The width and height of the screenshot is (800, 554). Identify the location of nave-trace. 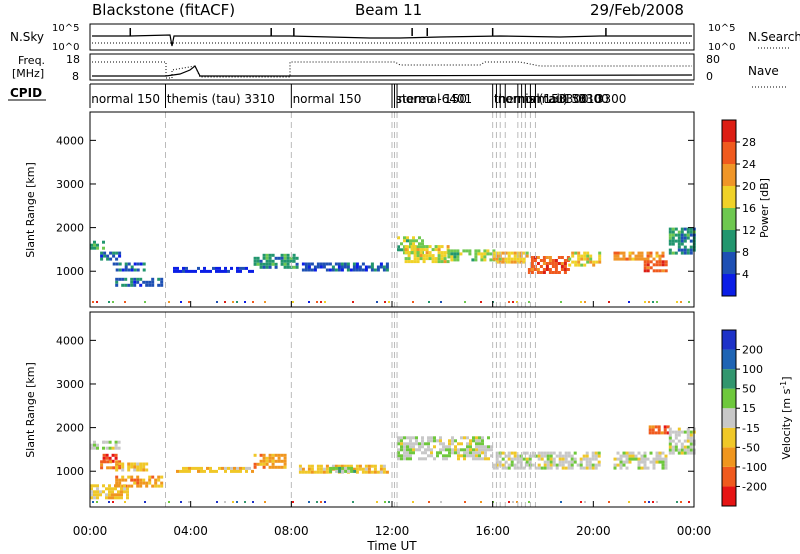
(392, 70).